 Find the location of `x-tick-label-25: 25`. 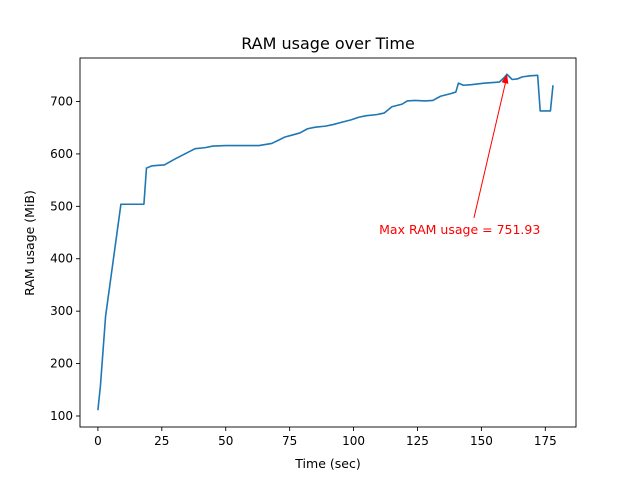

x-tick-label-25: 25 is located at coordinates (161, 441).